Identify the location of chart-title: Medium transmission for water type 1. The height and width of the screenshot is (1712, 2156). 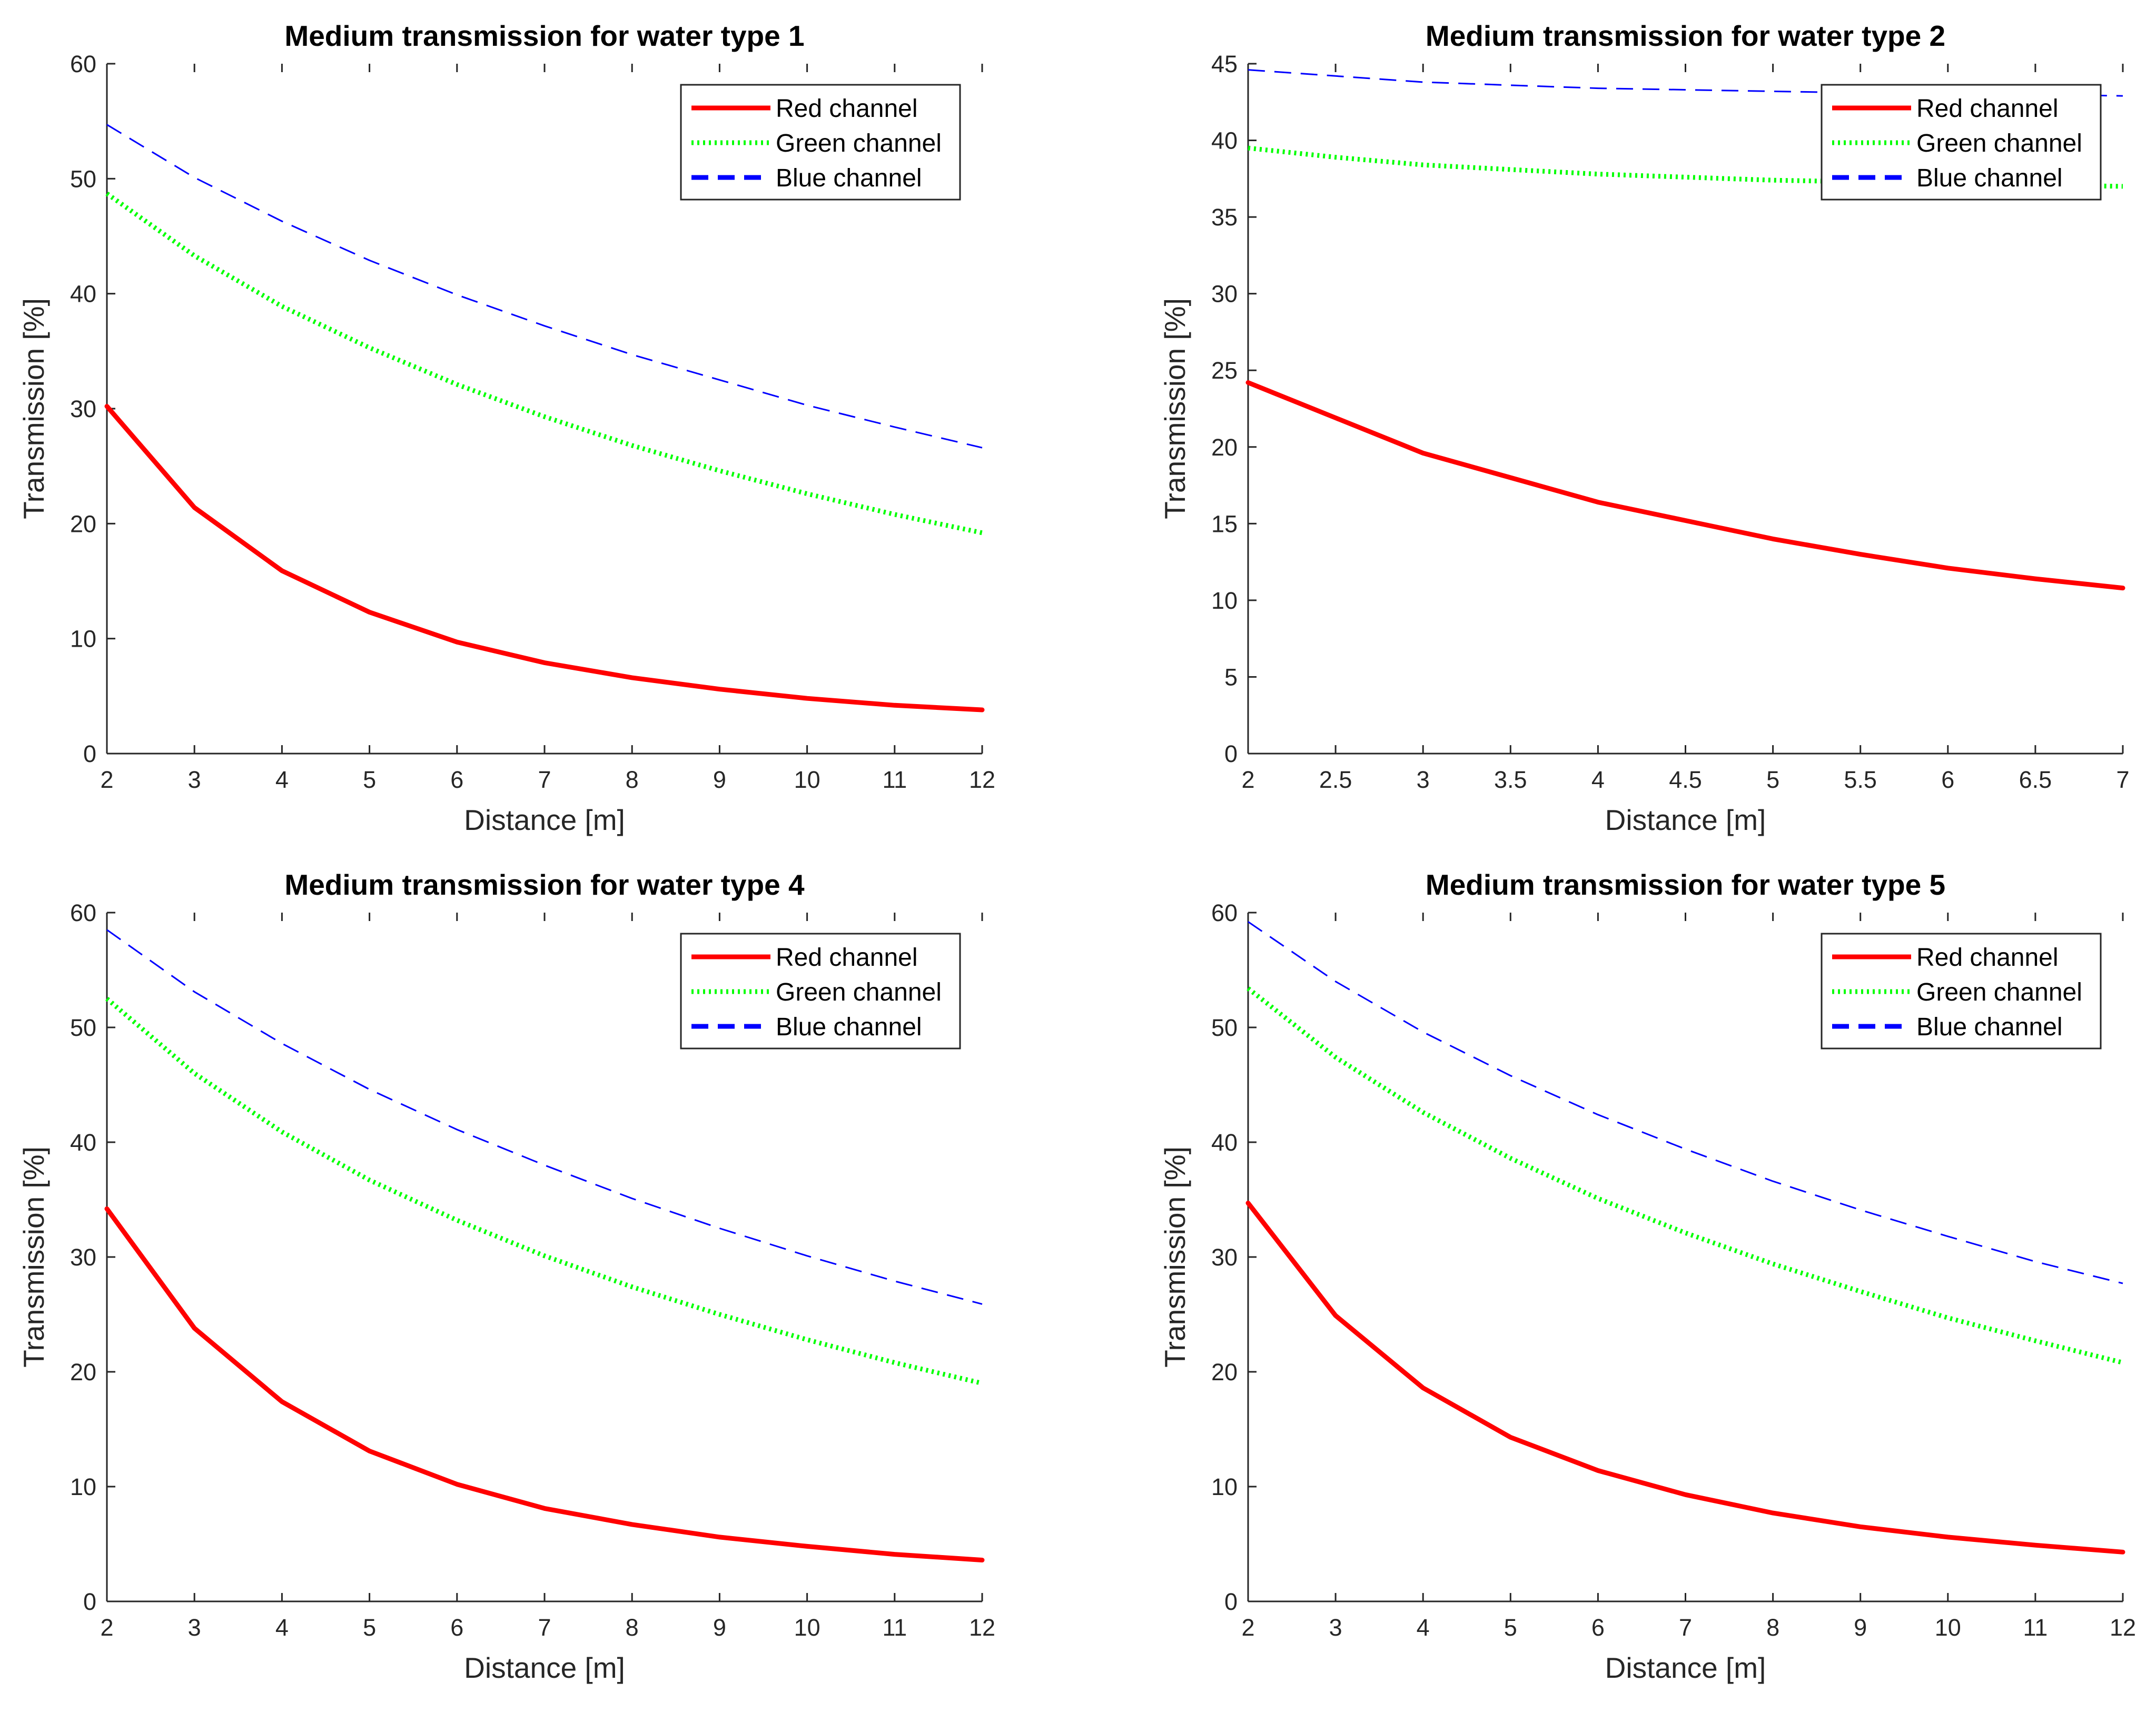
(544, 35).